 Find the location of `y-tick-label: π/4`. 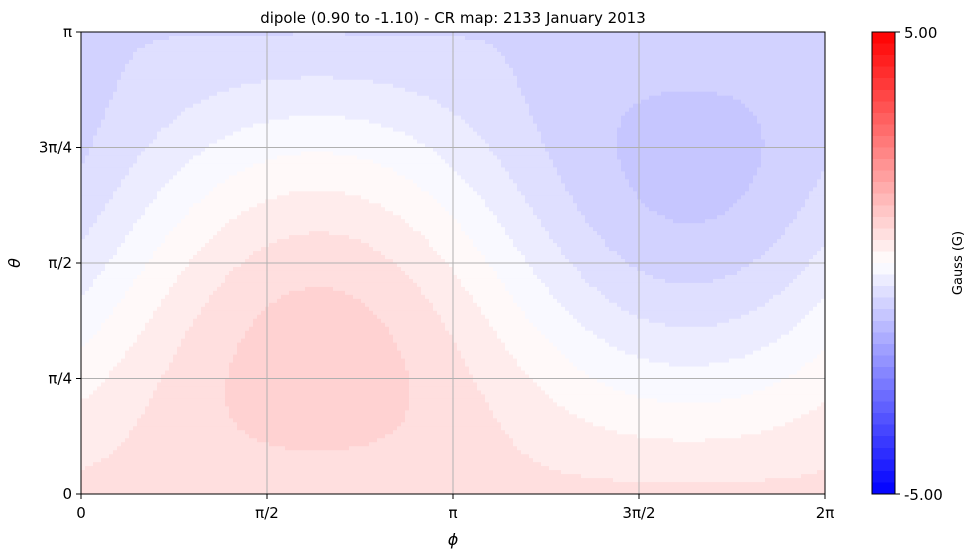

y-tick-label: π/4 is located at coordinates (60, 379).